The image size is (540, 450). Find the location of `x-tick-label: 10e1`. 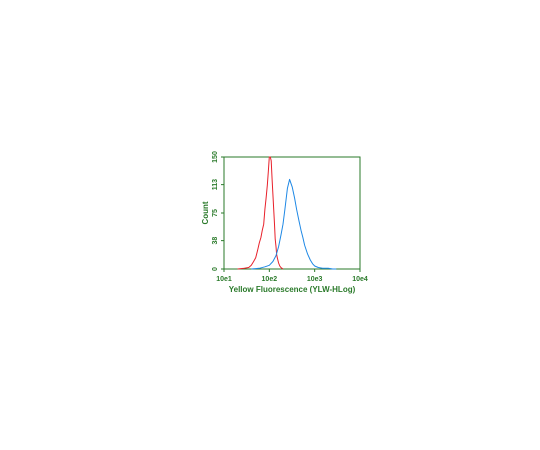

x-tick-label: 10e1 is located at coordinates (224, 279).